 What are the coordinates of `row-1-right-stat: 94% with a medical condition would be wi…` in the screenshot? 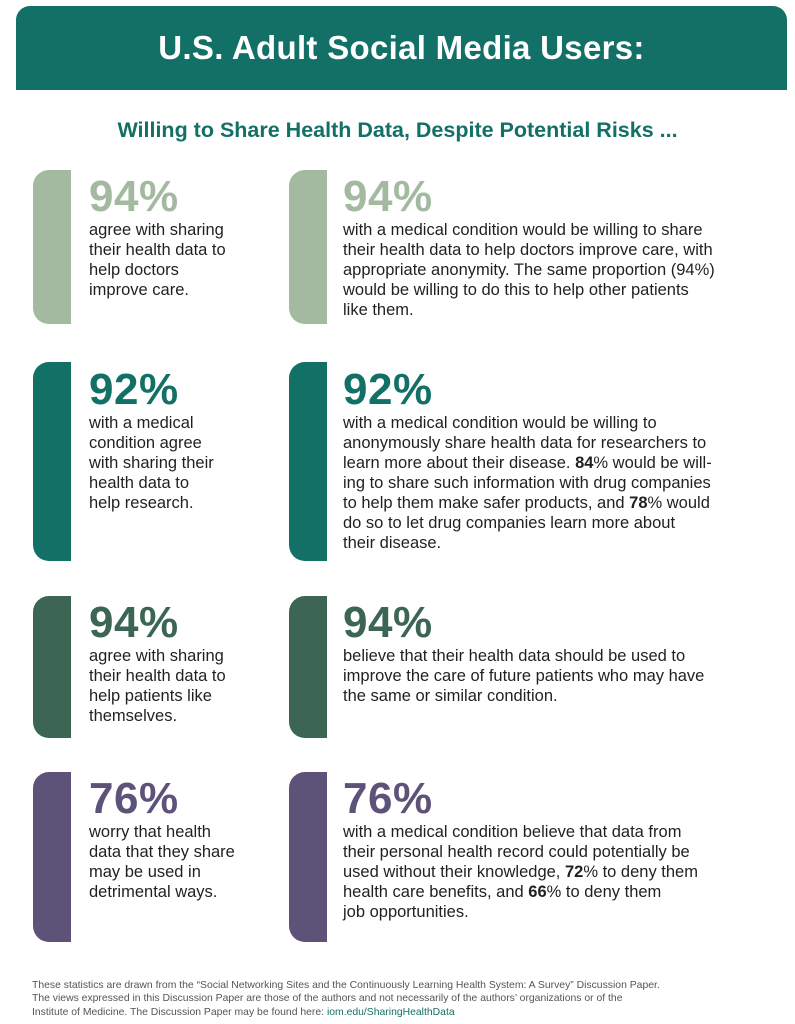 It's located at (558, 247).